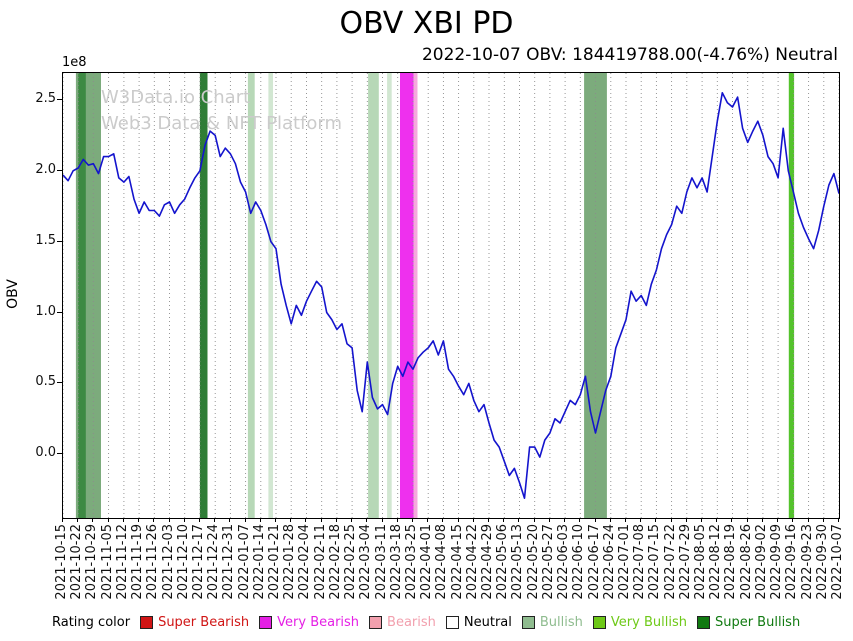 This screenshot has width=853, height=641. What do you see at coordinates (594, 562) in the screenshot?
I see `x-tick-label: 2022-06-17` at bounding box center [594, 562].